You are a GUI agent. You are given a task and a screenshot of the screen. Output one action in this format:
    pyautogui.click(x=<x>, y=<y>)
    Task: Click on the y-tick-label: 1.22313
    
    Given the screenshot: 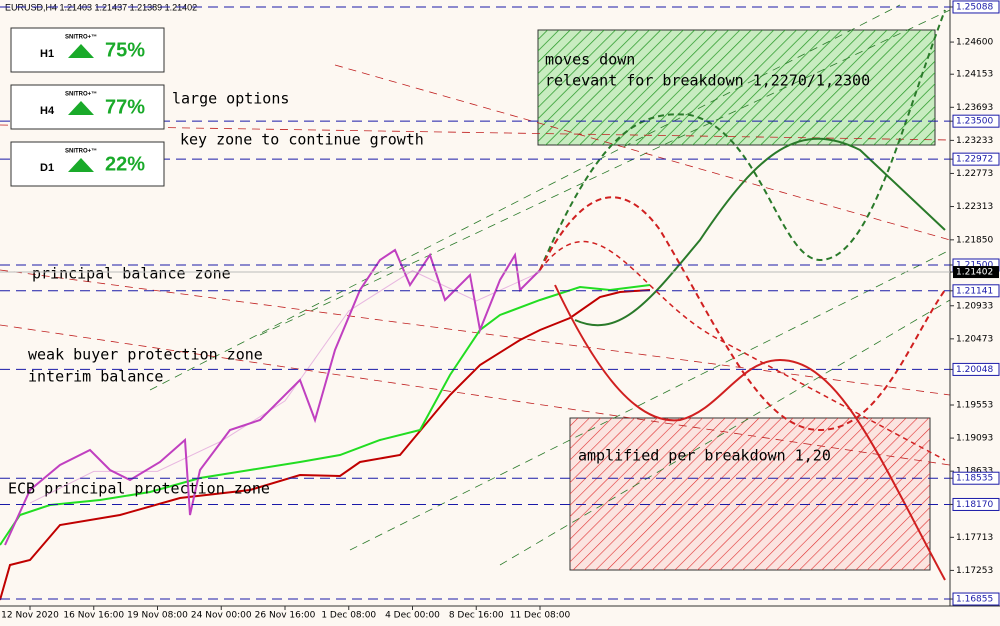 What is the action you would take?
    pyautogui.click(x=974, y=207)
    